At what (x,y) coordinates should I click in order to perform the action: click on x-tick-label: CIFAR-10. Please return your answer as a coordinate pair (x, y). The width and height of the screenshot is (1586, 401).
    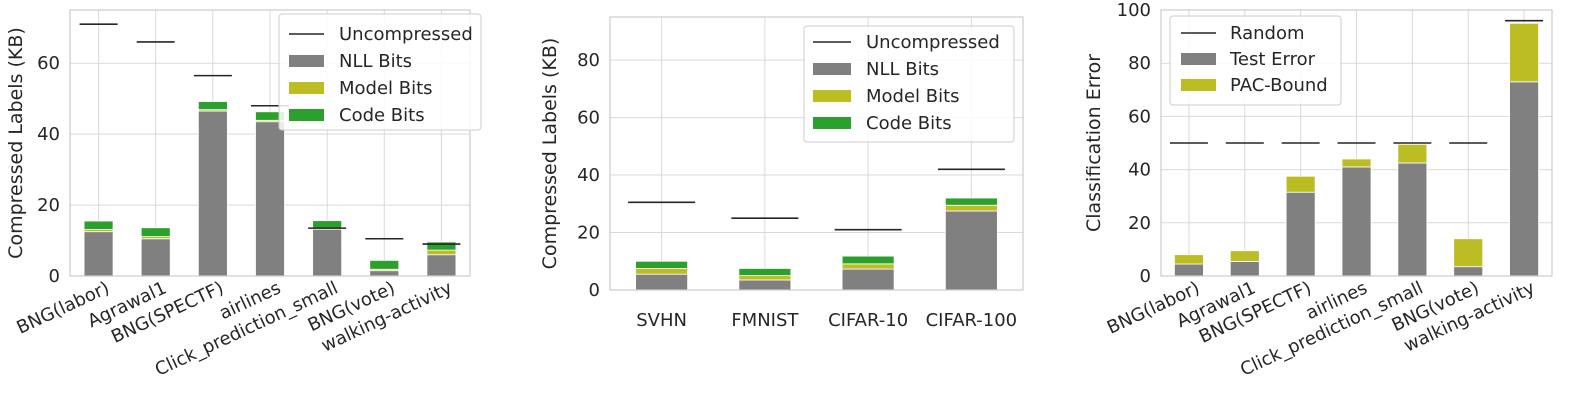
    Looking at the image, I should click on (868, 320).